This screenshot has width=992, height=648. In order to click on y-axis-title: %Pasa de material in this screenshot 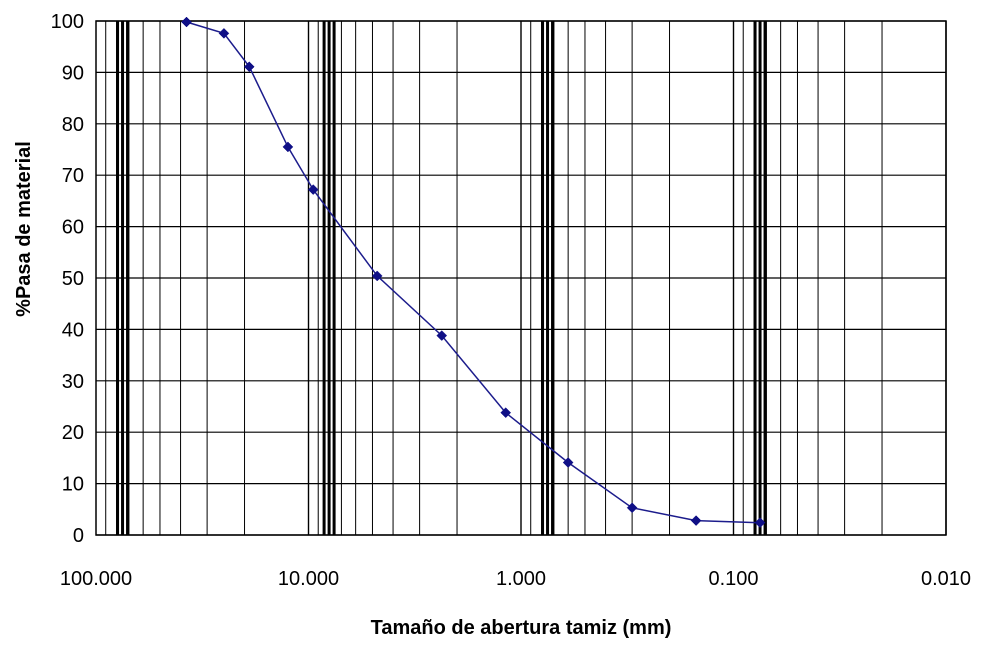, I will do `click(24, 229)`.